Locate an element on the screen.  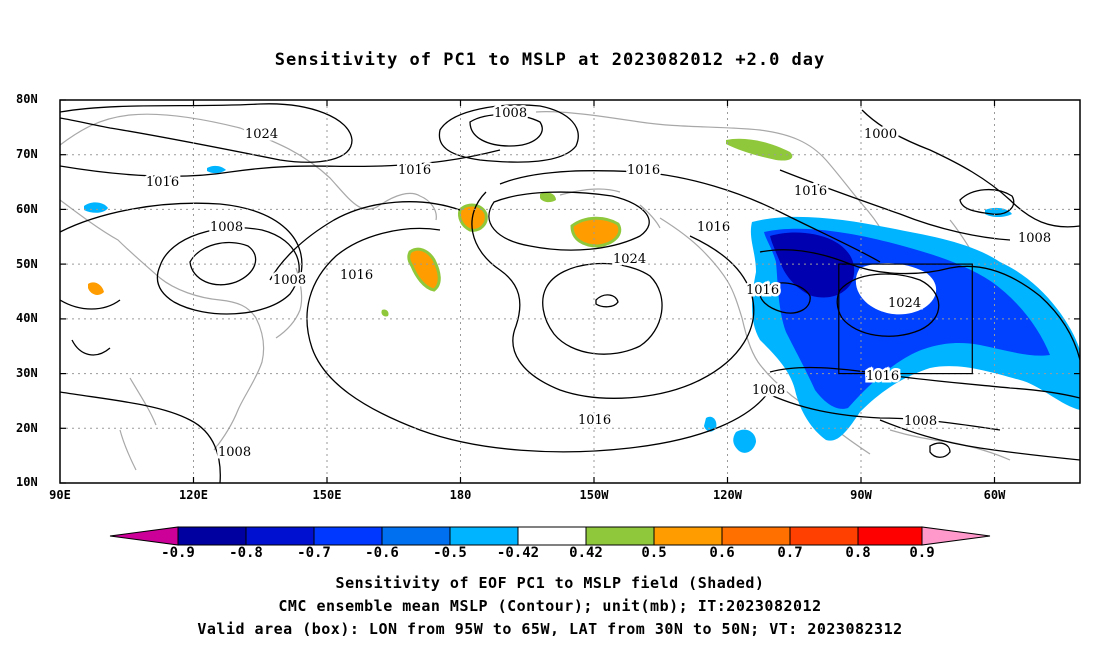
lon-label: 120E is located at coordinates (193, 495).